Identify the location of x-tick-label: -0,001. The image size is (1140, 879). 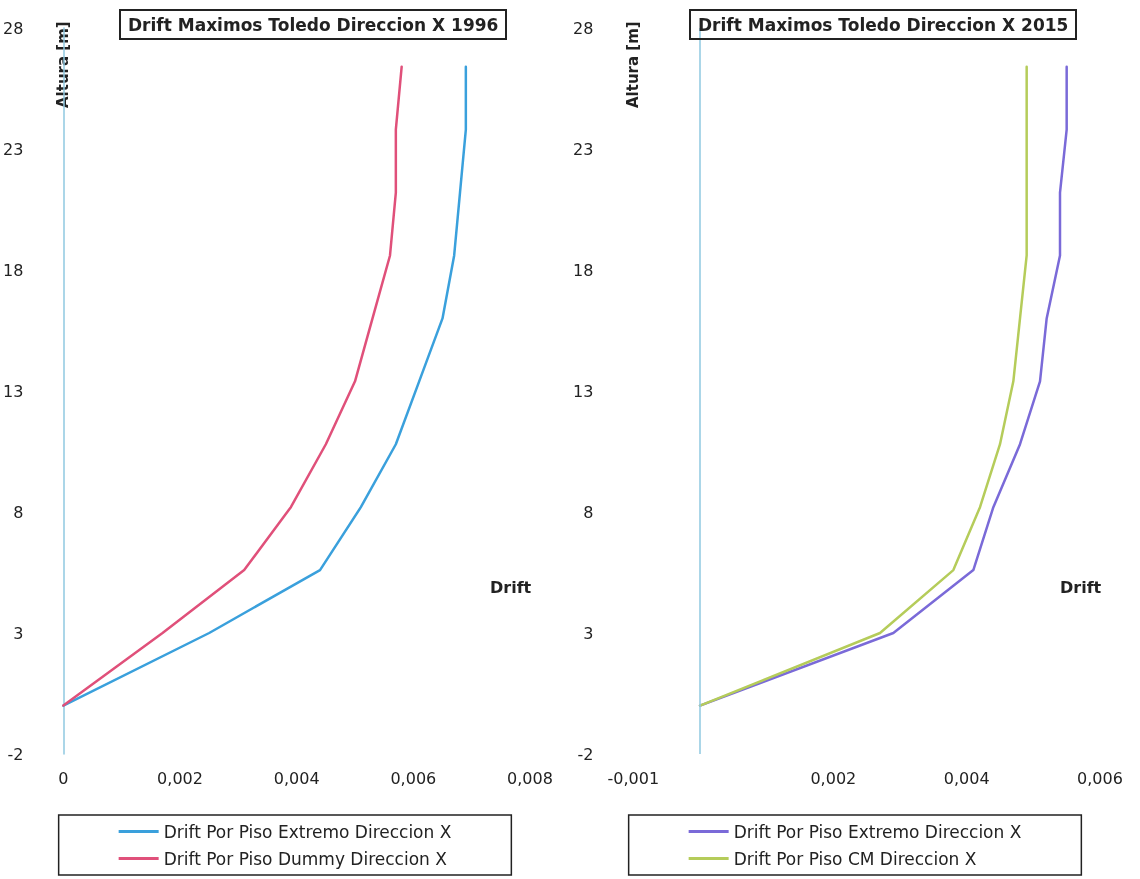
(633, 778).